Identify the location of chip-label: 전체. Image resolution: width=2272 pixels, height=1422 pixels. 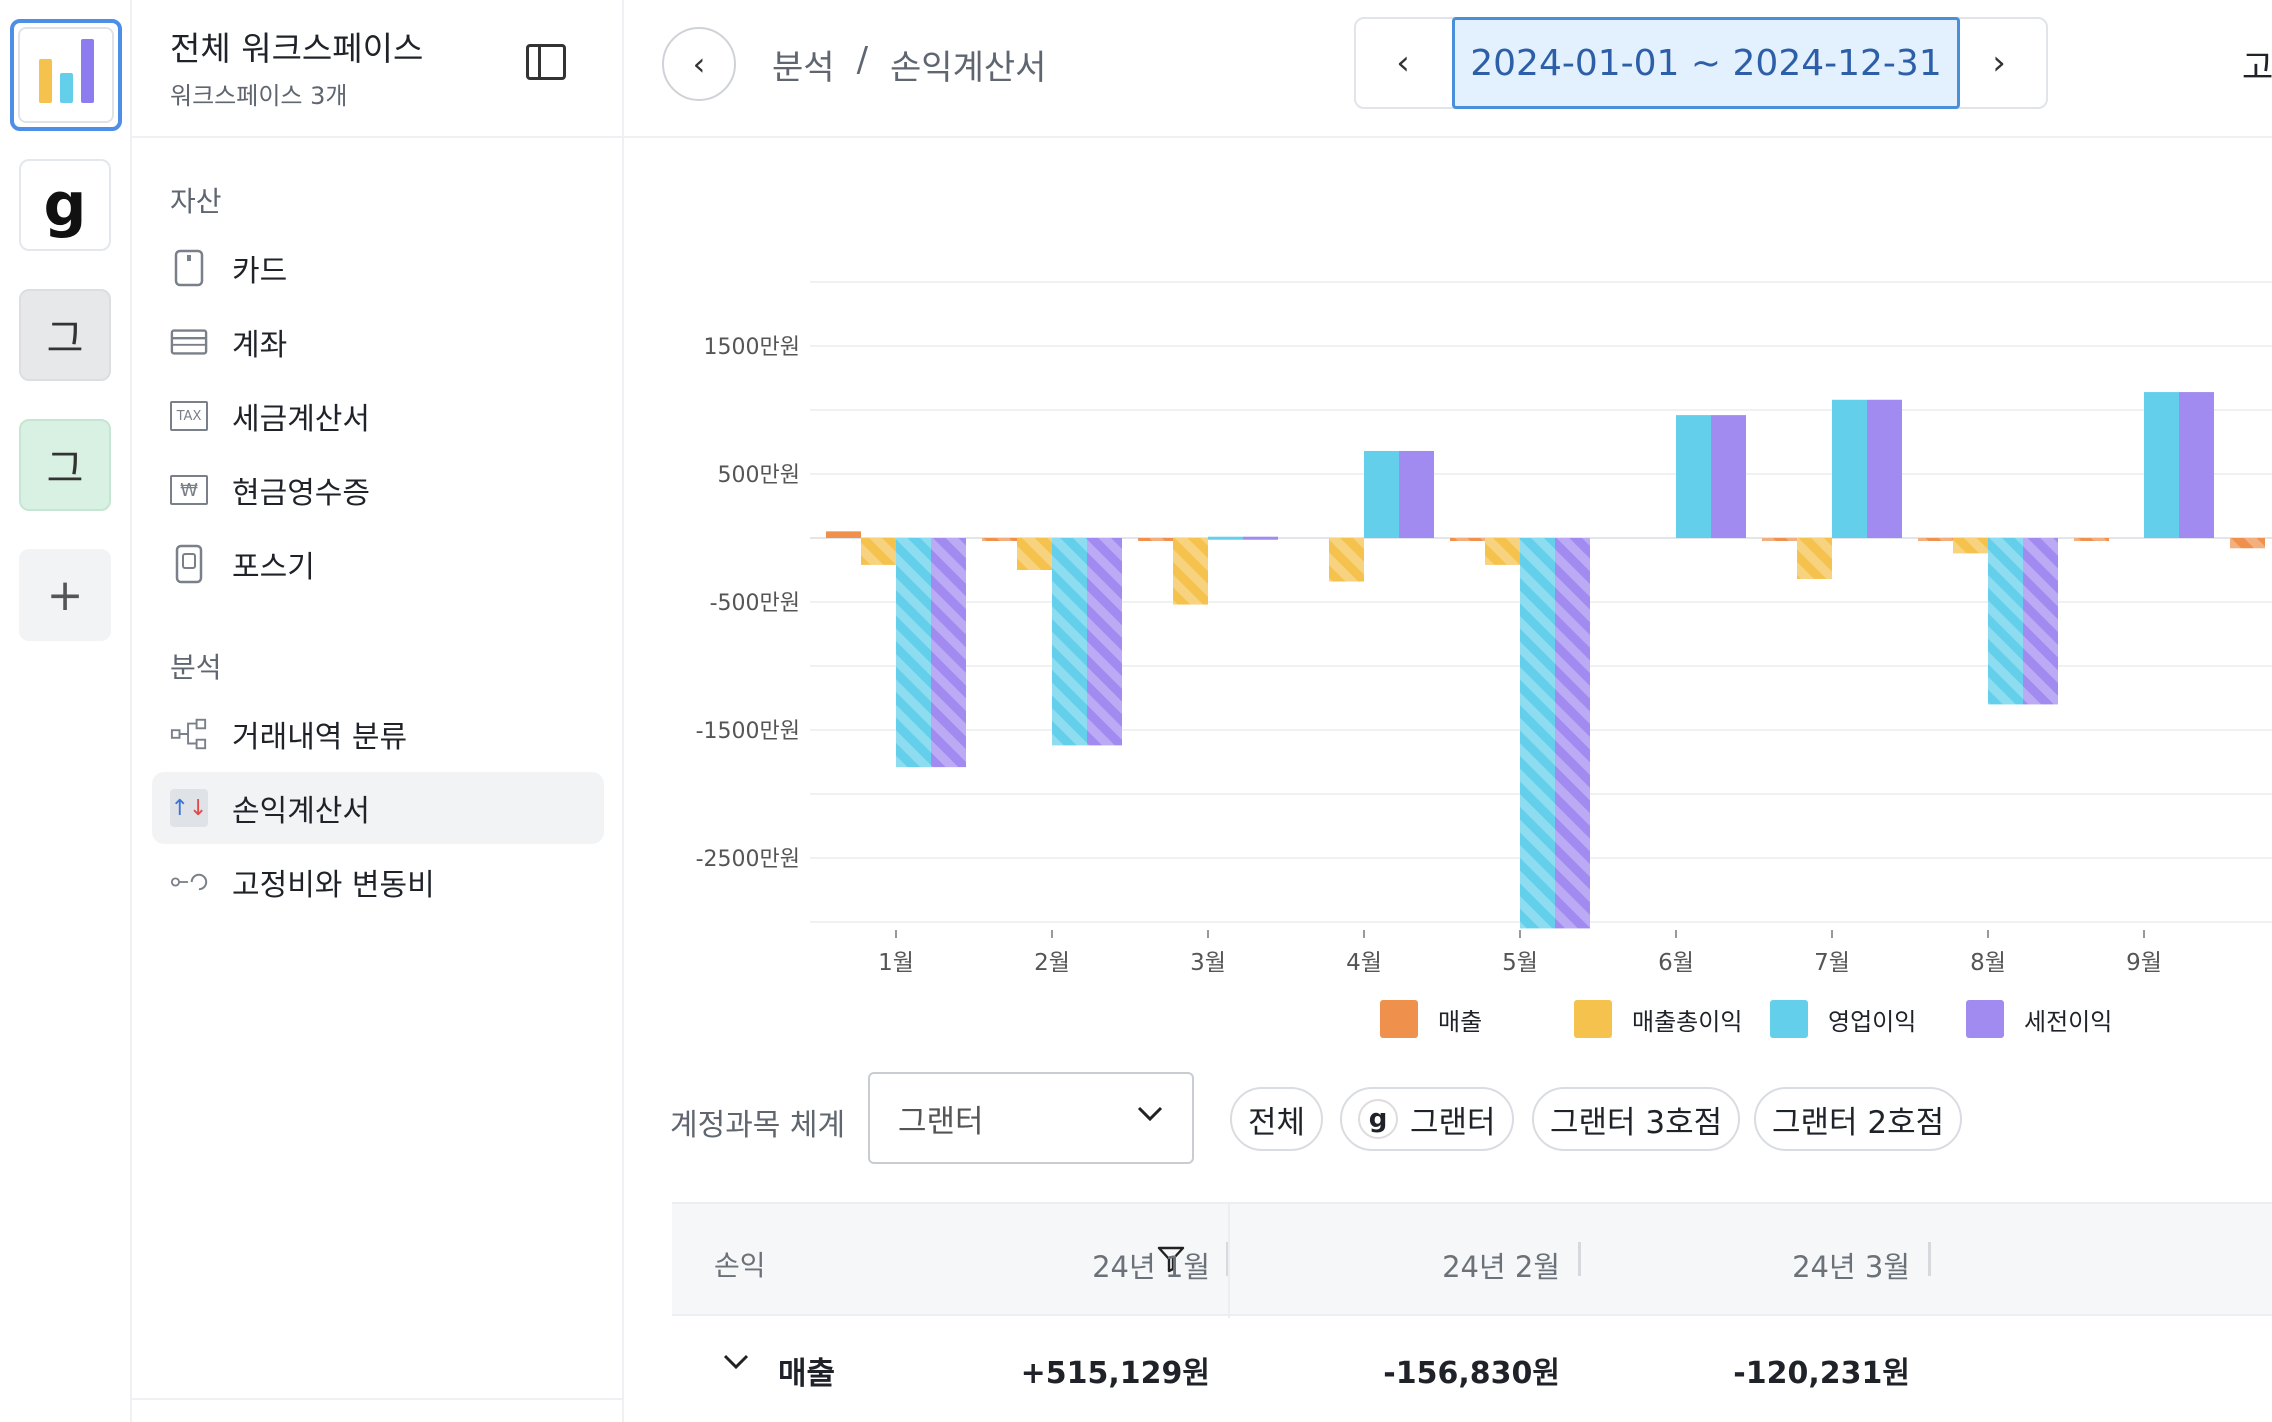
(1277, 1122).